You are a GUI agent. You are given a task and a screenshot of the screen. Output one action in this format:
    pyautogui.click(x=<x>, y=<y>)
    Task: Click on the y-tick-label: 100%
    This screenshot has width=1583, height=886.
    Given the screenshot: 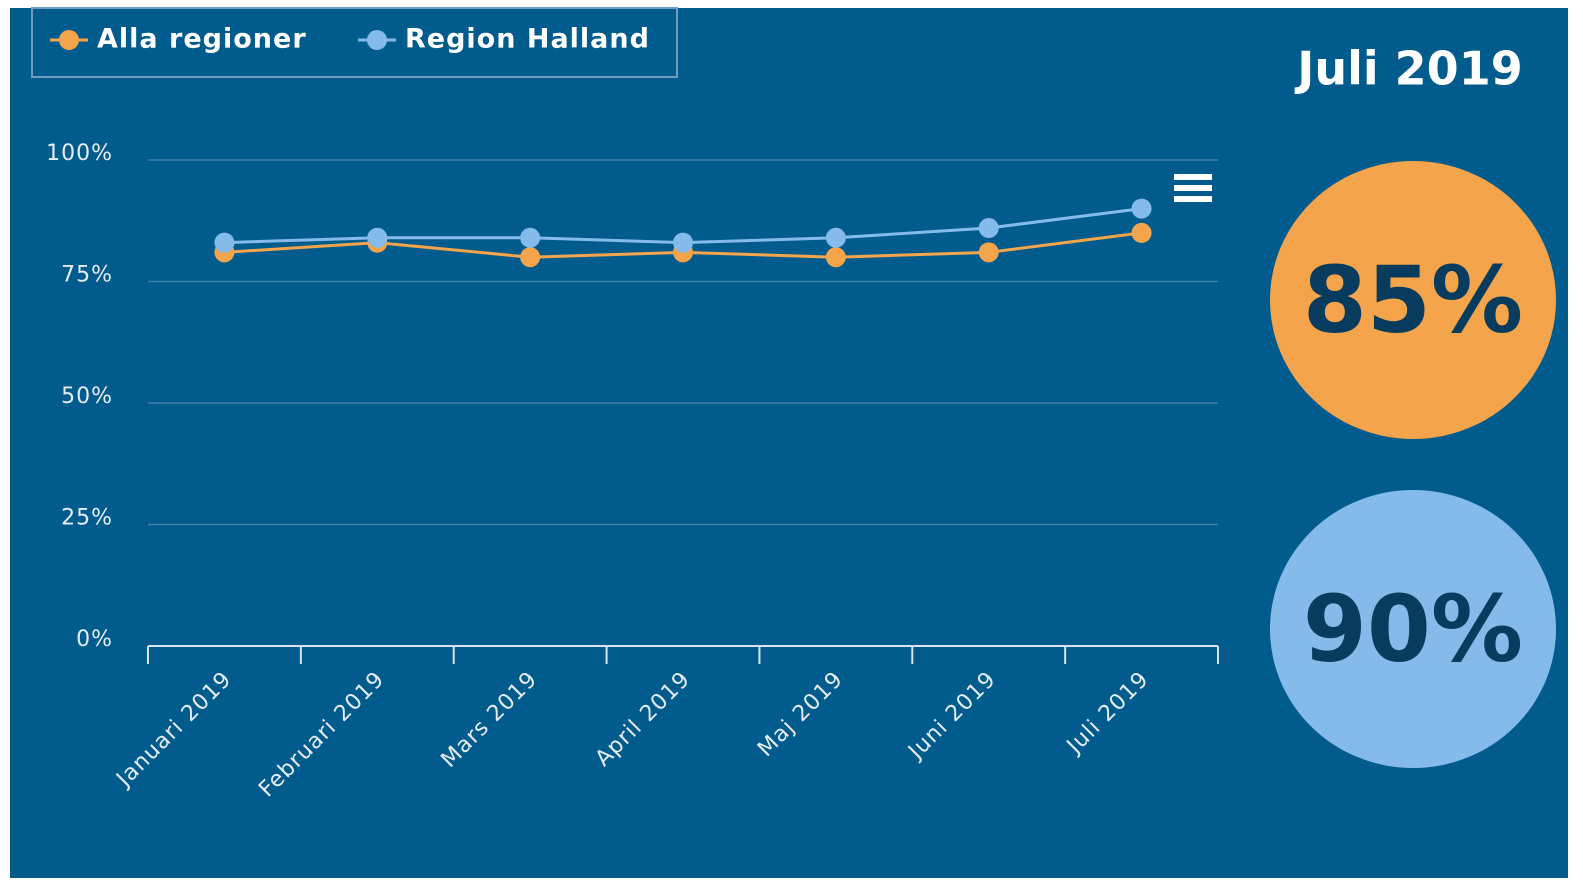 What is the action you would take?
    pyautogui.click(x=79, y=153)
    